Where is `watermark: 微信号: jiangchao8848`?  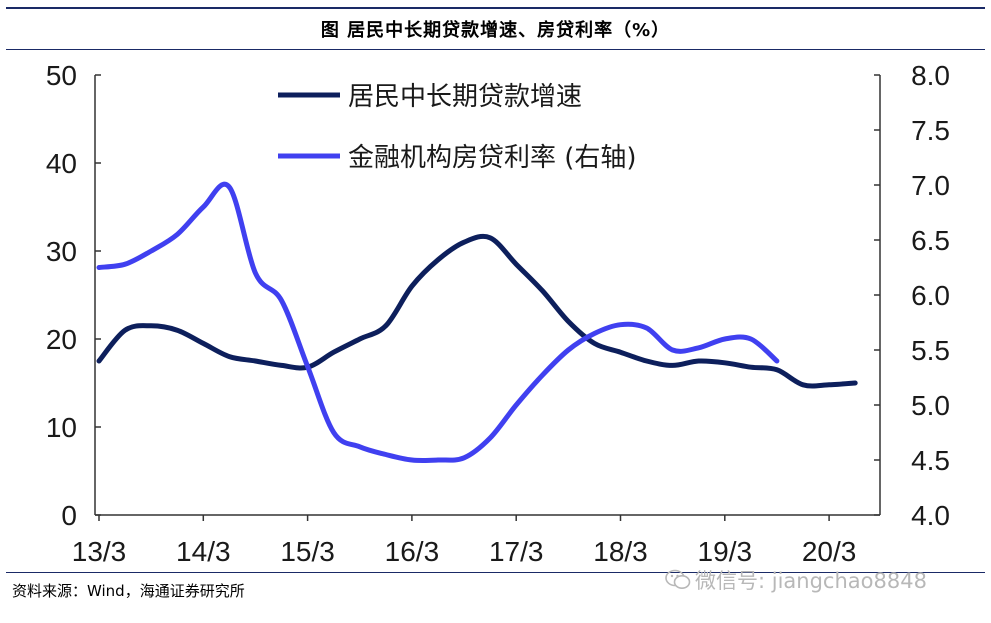 watermark: 微信号: jiangchao8848 is located at coordinates (796, 580).